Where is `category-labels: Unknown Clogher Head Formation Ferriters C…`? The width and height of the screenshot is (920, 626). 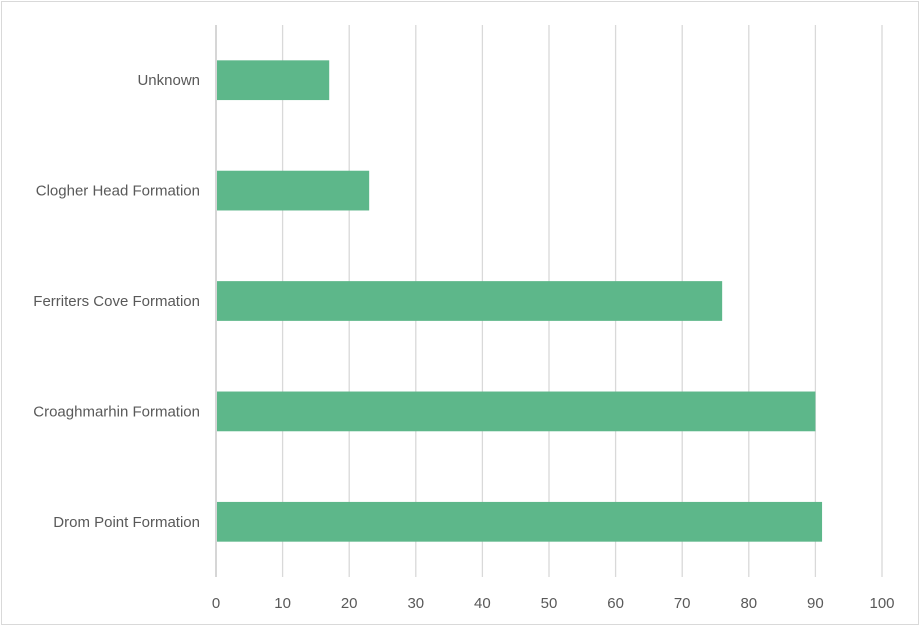
category-labels: Unknown Clogher Head Formation Ferriters C… is located at coordinates (116, 301).